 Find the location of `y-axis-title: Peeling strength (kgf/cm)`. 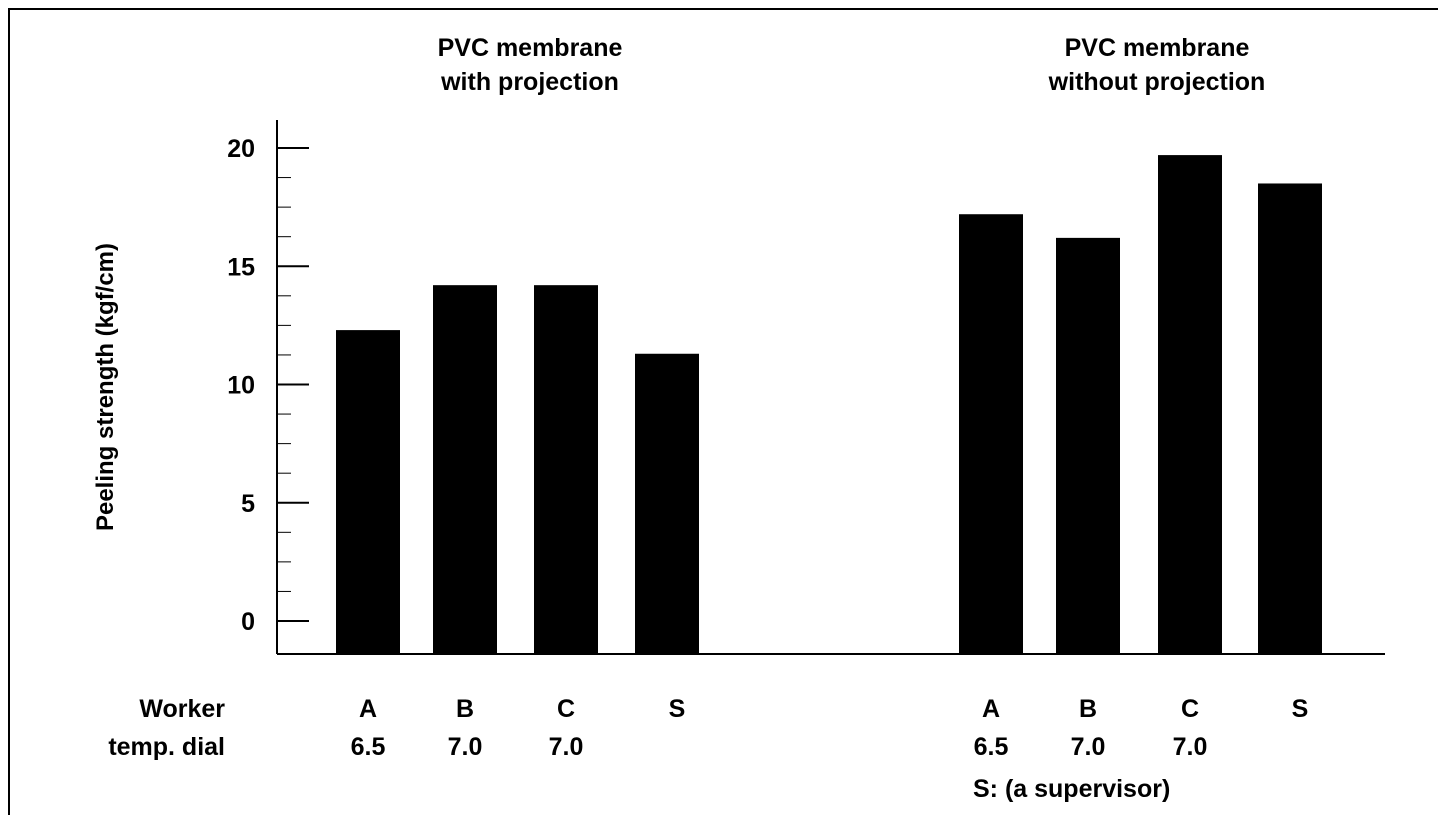

y-axis-title: Peeling strength (kgf/cm) is located at coordinates (105, 387).